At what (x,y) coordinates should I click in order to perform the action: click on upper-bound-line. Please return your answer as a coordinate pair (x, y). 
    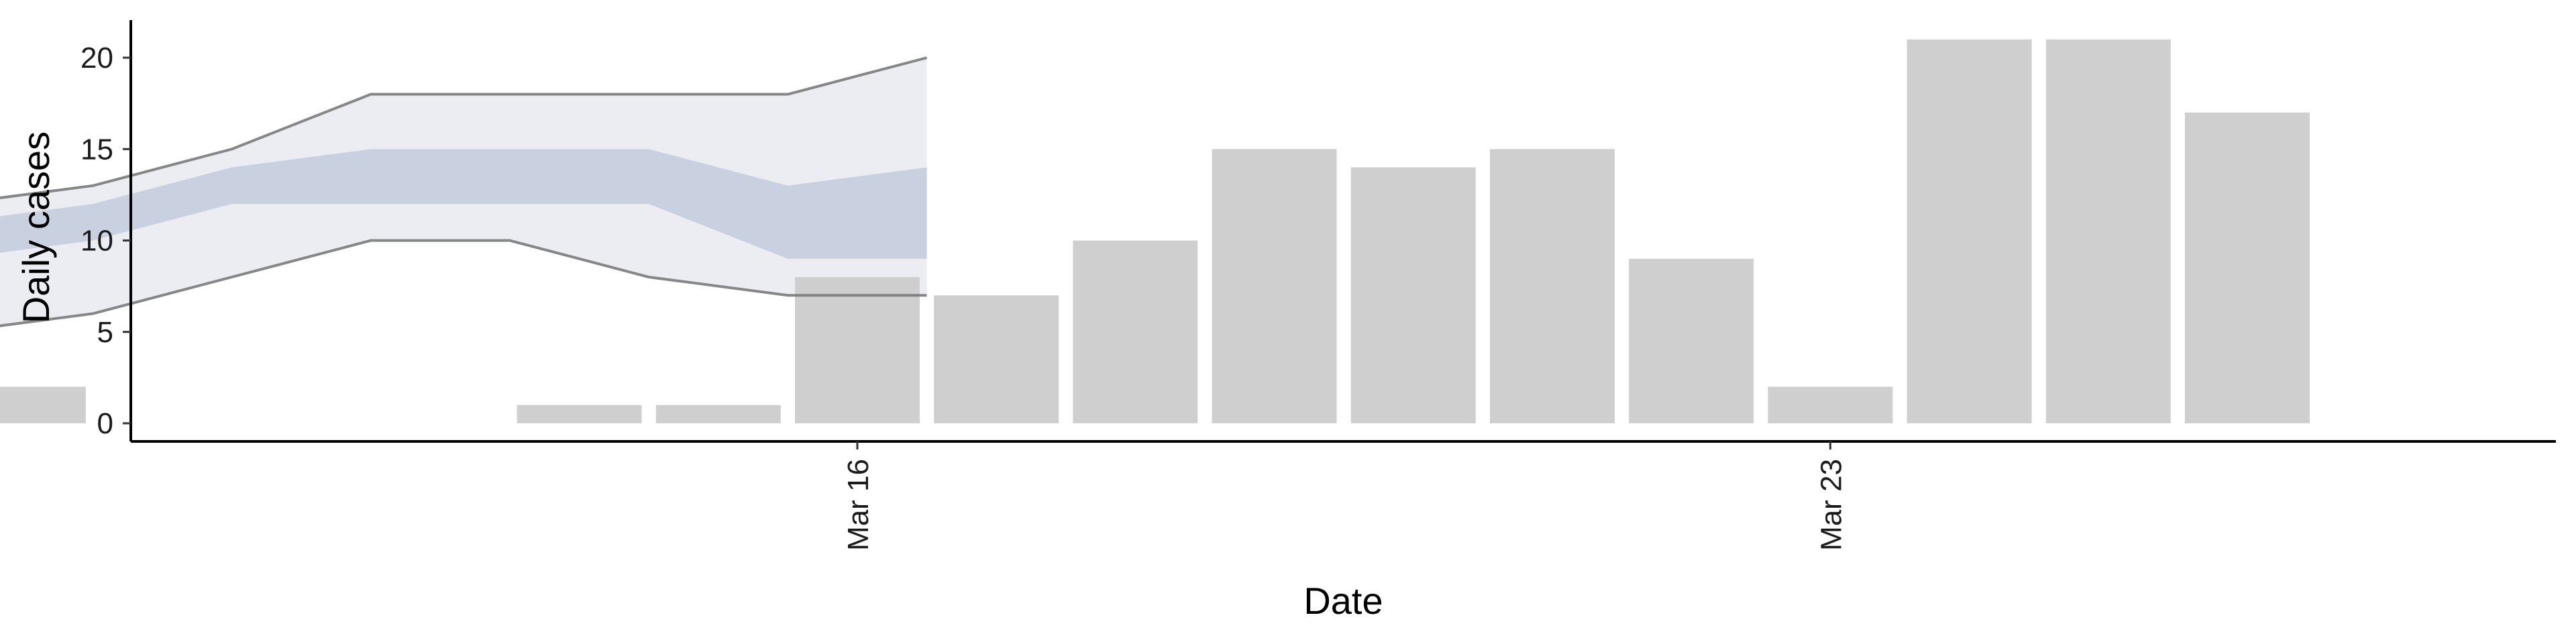
    Looking at the image, I should click on (464, 127).